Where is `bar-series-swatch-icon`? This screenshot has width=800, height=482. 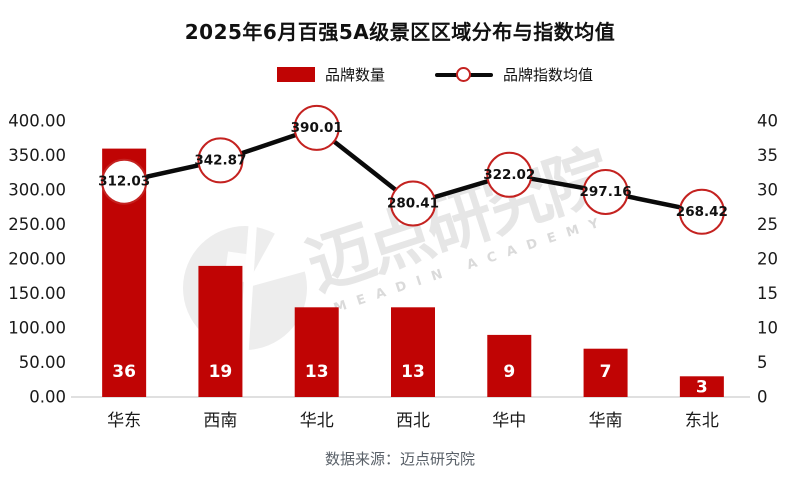 bar-series-swatch-icon is located at coordinates (295, 74).